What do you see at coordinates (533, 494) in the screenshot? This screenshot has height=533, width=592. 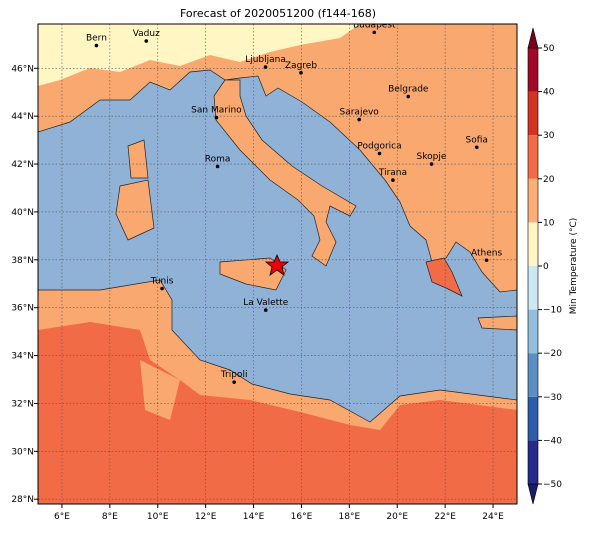 I see `colorbar-extend-low` at bounding box center [533, 494].